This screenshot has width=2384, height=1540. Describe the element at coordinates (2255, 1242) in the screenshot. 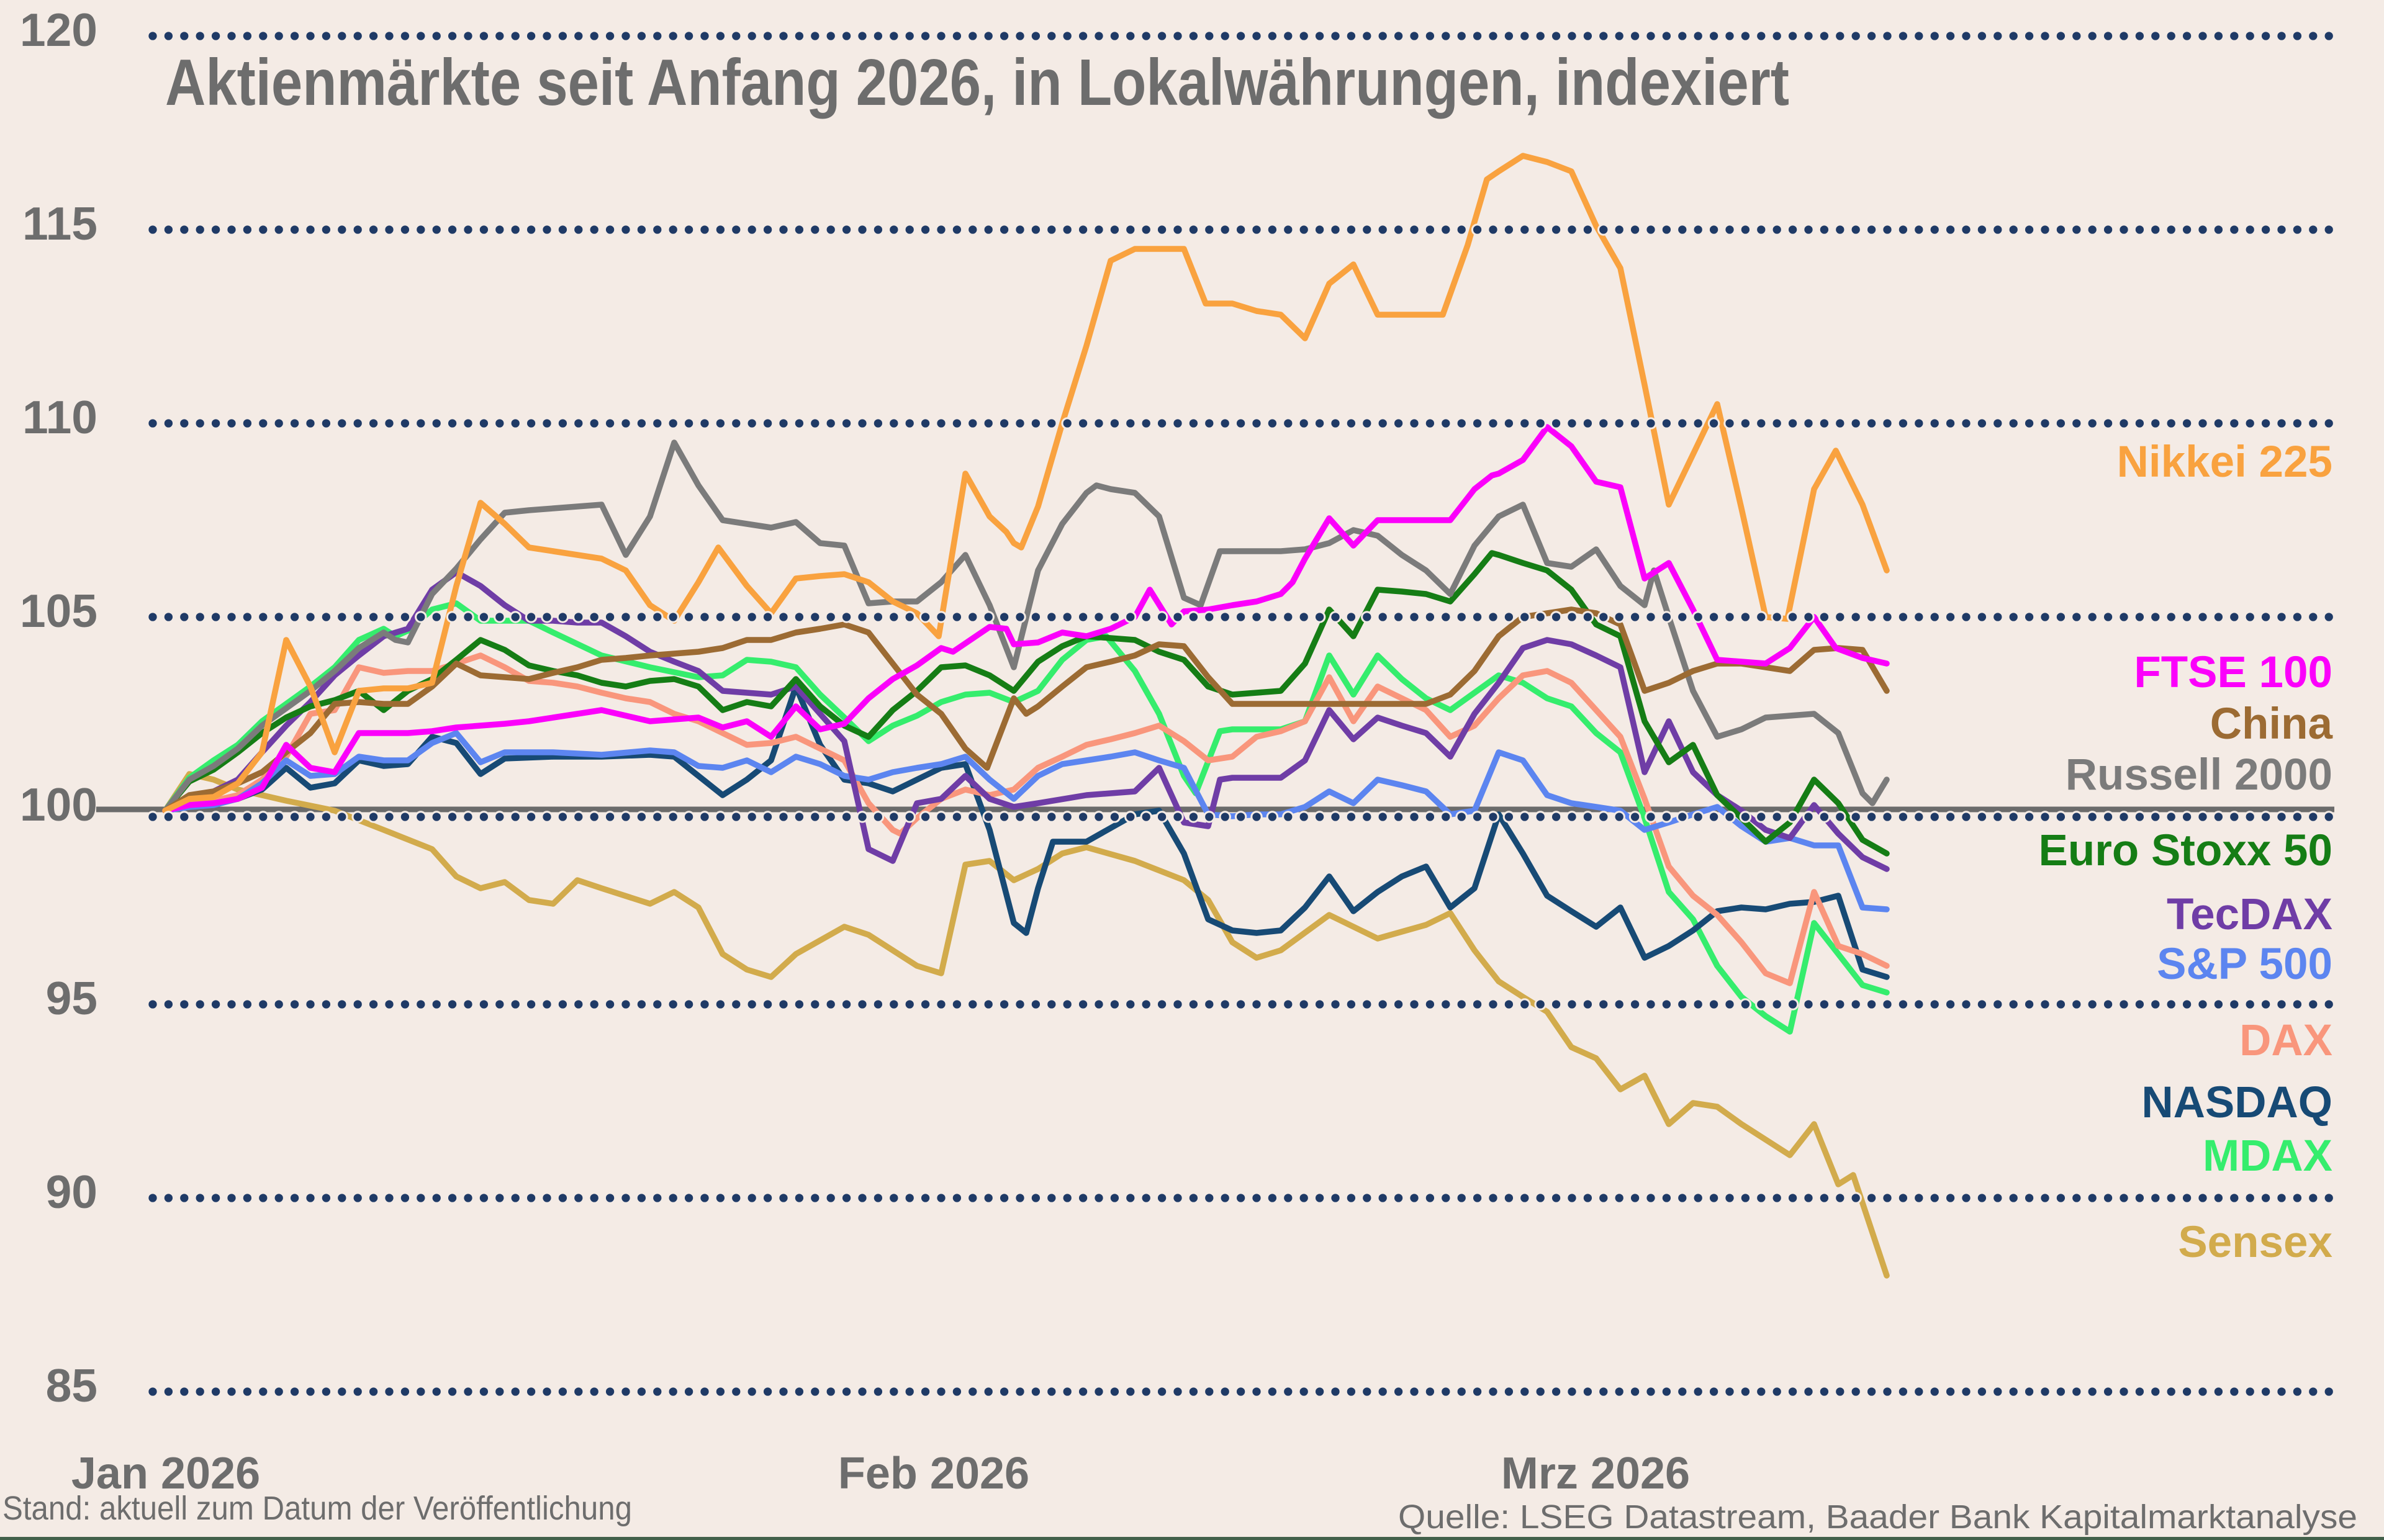

I see `svg-text: Sensex` at that location.